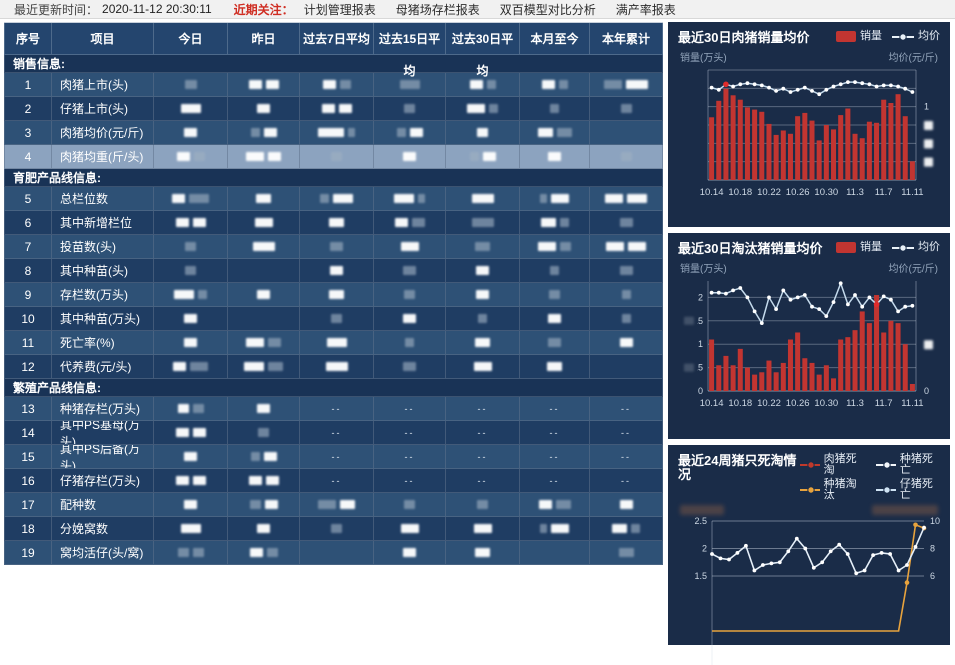  Describe the element at coordinates (333, 343) in the screenshot. I see `table-row: 11 死亡率(%)` at that location.